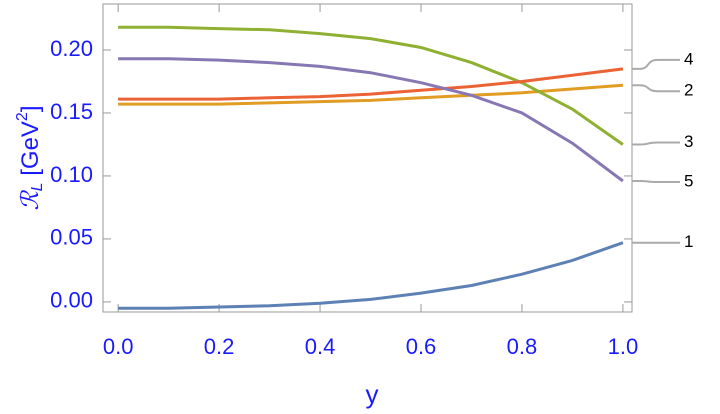 The width and height of the screenshot is (720, 414). What do you see at coordinates (30, 109) in the screenshot?
I see `y-label-close: ]` at bounding box center [30, 109].